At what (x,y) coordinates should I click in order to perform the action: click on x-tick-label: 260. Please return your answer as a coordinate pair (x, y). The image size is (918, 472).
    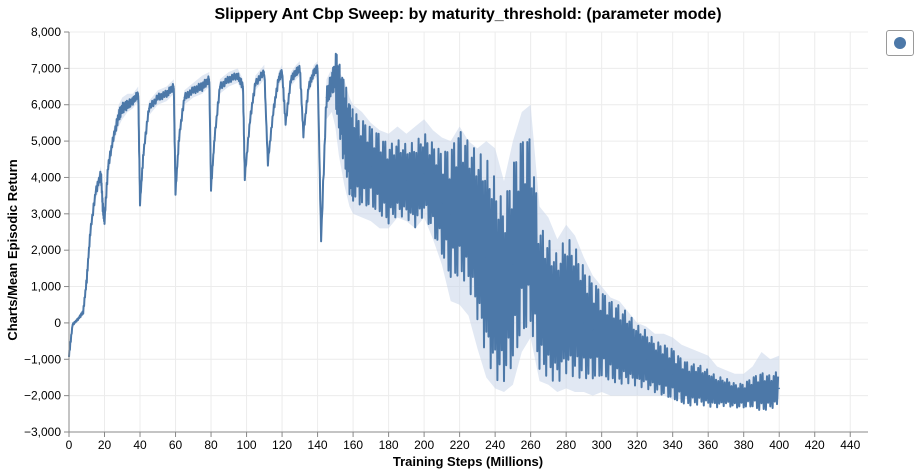
    Looking at the image, I should click on (531, 445).